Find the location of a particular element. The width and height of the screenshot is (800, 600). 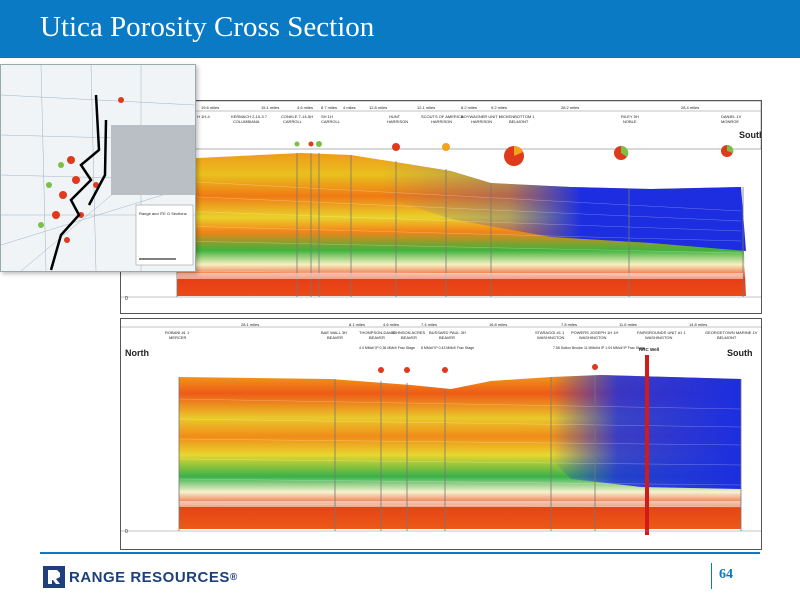

title-bar: Utica Porosity Cross Section is located at coordinates (400, 29).